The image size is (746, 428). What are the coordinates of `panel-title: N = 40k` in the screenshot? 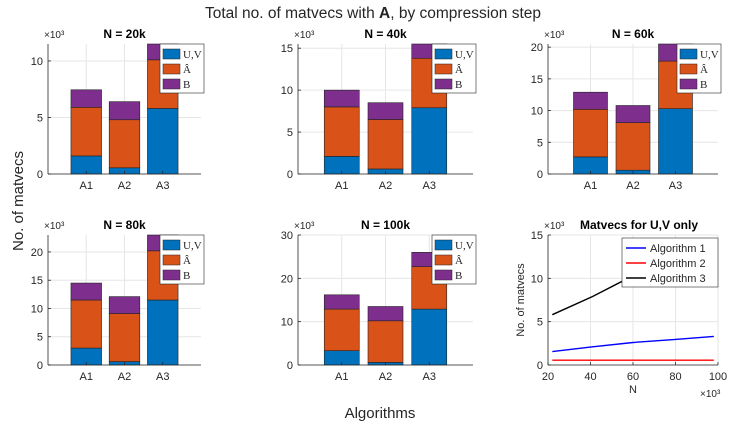 It's located at (385, 34).